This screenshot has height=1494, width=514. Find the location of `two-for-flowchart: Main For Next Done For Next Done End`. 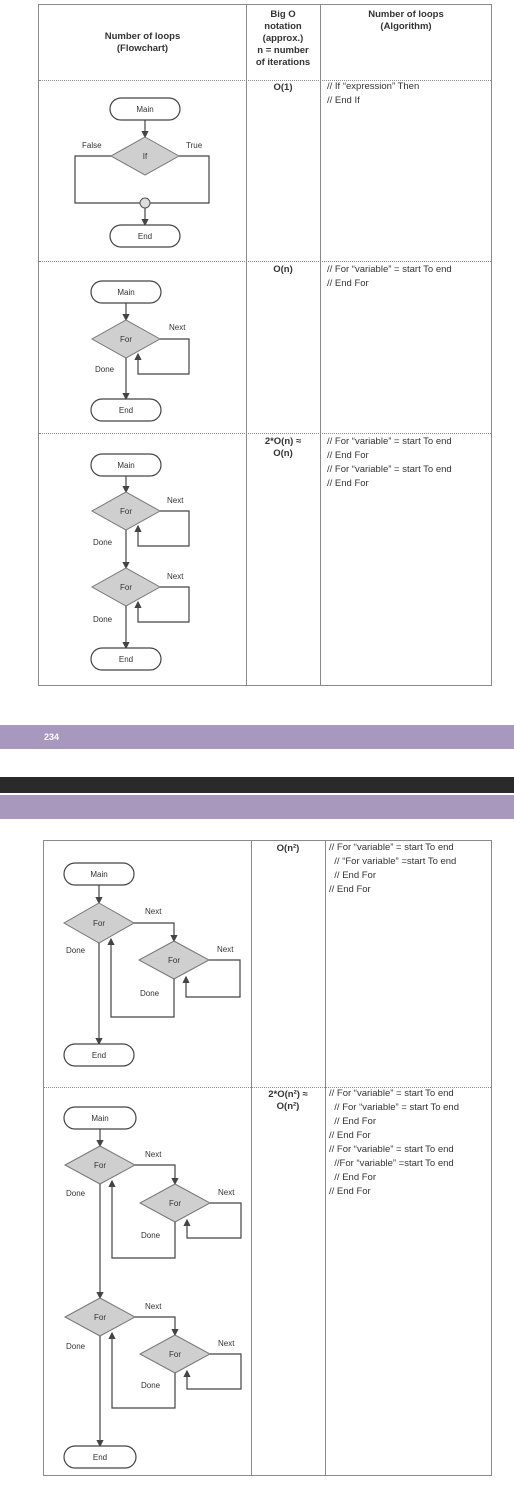

two-for-flowchart: Main For Next Done For Next Done End is located at coordinates (140, 562).